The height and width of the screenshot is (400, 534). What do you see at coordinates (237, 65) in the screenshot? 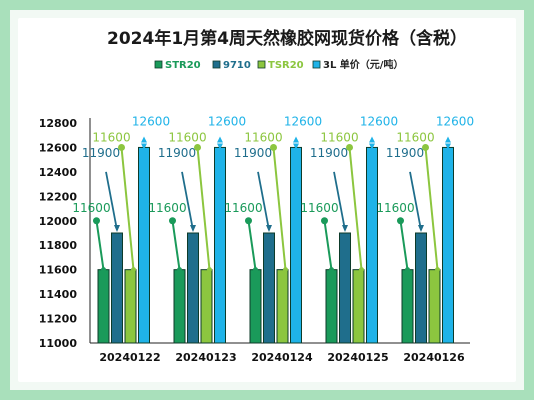
I see `legend-label-1: 9710` at bounding box center [237, 65].